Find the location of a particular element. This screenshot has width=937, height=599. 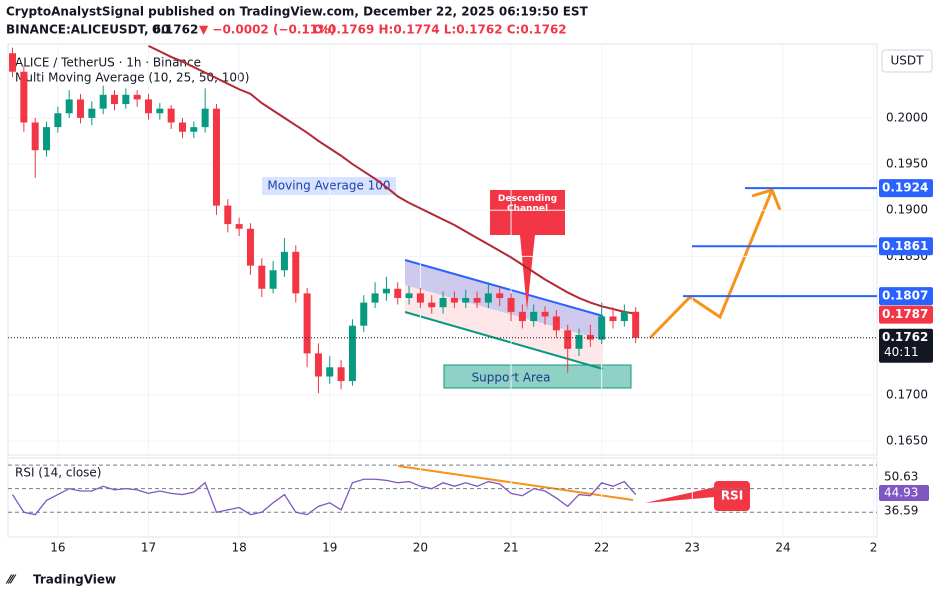

rsi-line is located at coordinates (324, 497).